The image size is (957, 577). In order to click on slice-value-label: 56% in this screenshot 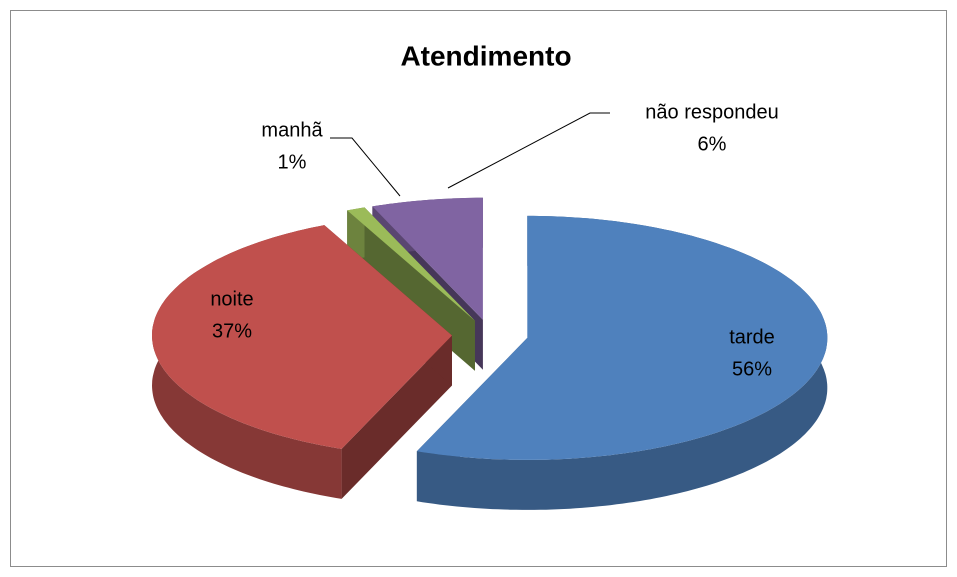, I will do `click(752, 369)`.